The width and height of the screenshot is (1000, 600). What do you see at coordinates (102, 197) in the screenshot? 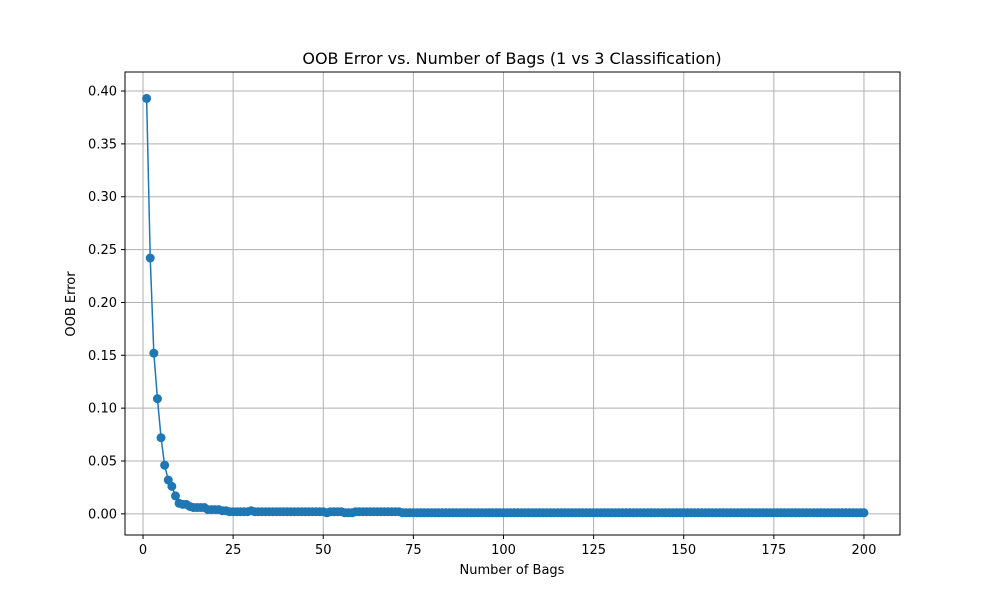
I see `y-tick-label: 0.30` at bounding box center [102, 197].